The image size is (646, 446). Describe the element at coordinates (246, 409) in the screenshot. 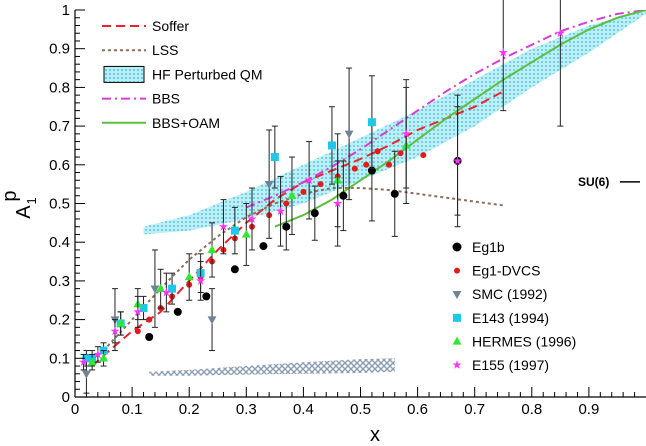

I see `x-tick-label: 0.3` at that location.